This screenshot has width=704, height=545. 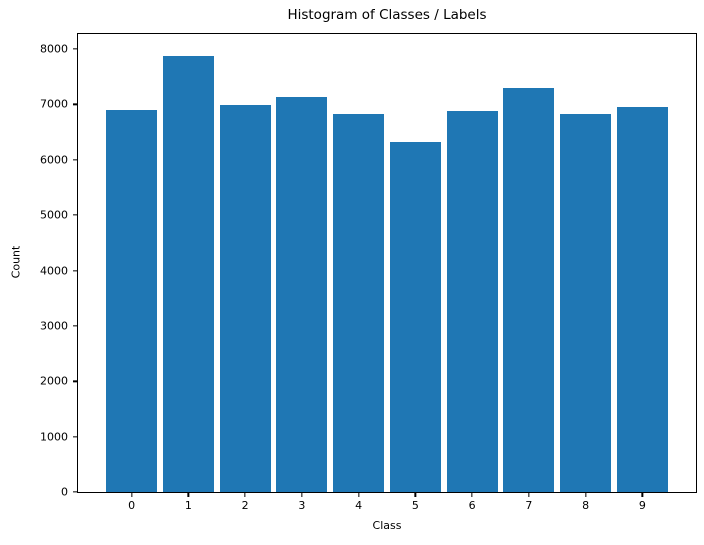 I want to click on y-tick-label: 2000, so click(x=54, y=381).